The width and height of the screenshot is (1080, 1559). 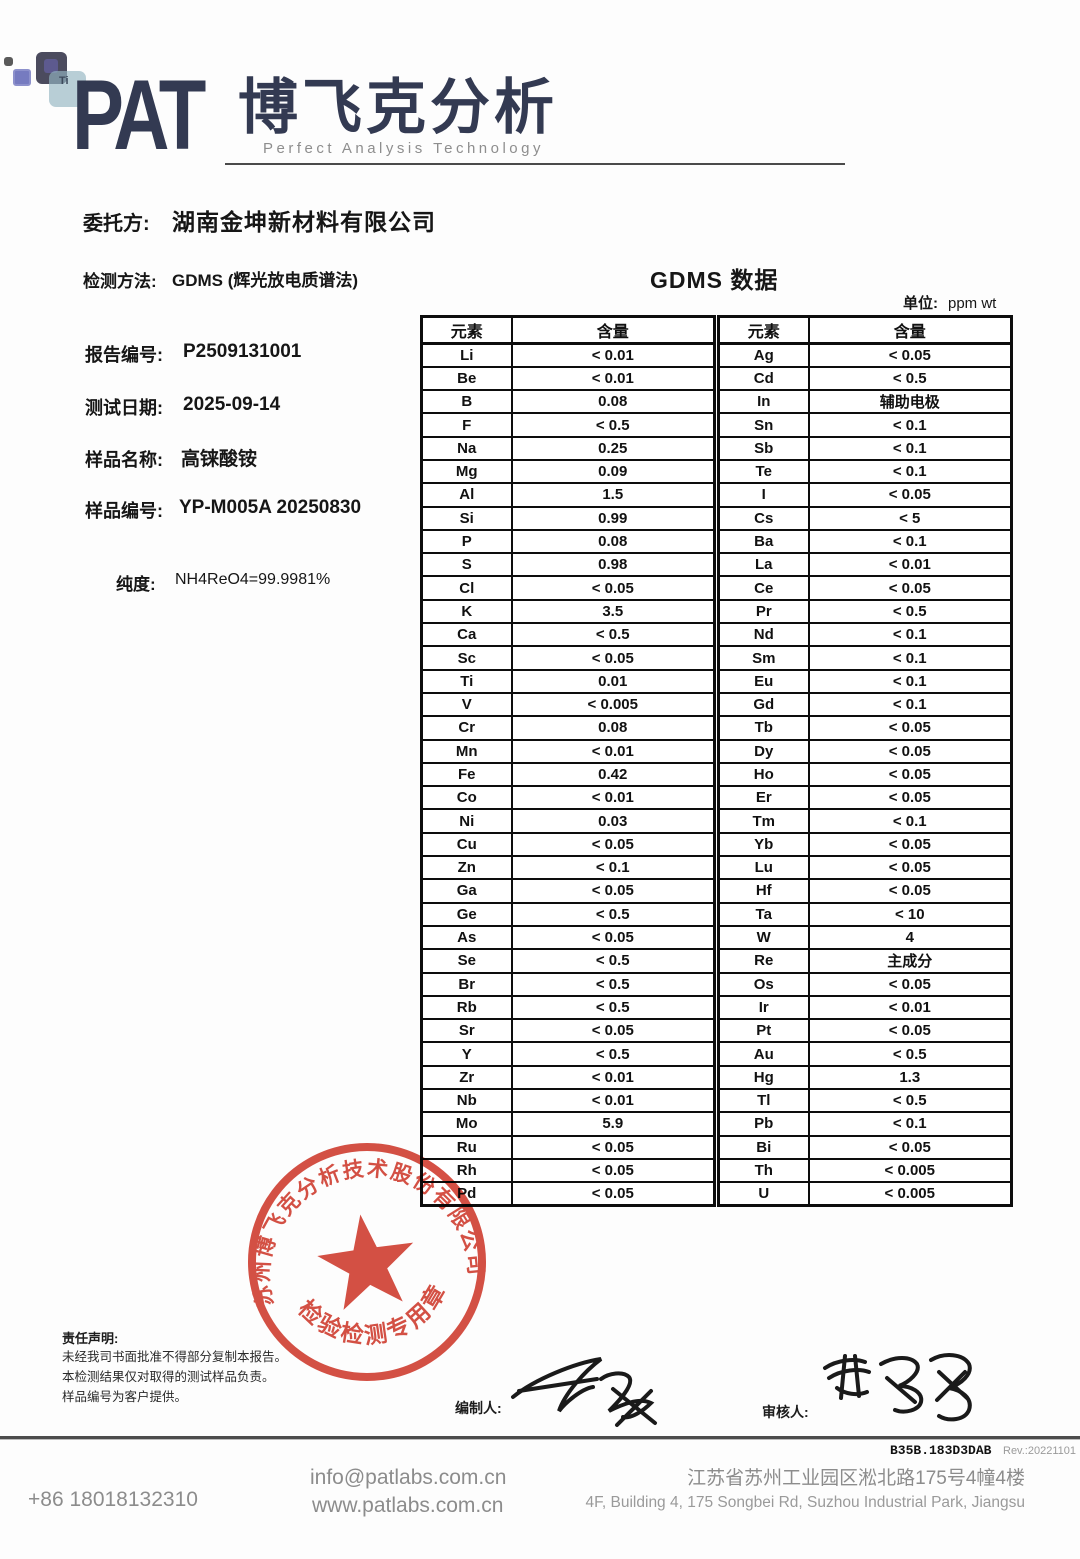 What do you see at coordinates (763, 681) in the screenshot?
I see `element-symbol: Eu` at bounding box center [763, 681].